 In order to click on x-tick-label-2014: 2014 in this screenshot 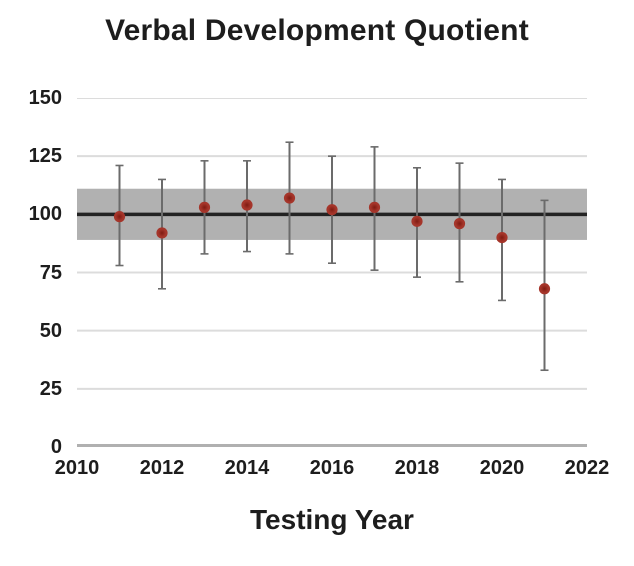, I will do `click(247, 468)`.